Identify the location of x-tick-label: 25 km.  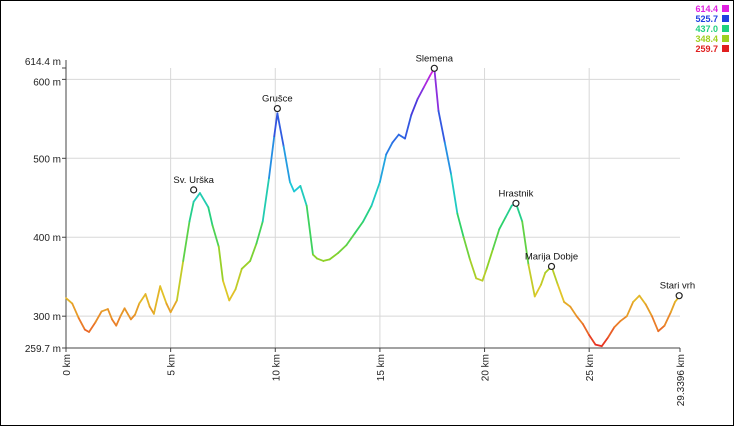
(590, 367).